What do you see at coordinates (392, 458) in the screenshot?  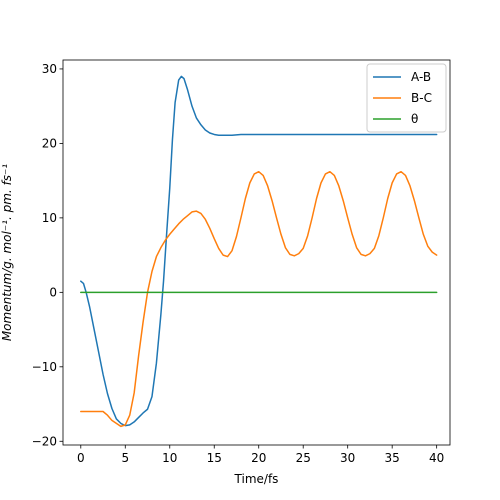 I see `x-tick-label: 35` at bounding box center [392, 458].